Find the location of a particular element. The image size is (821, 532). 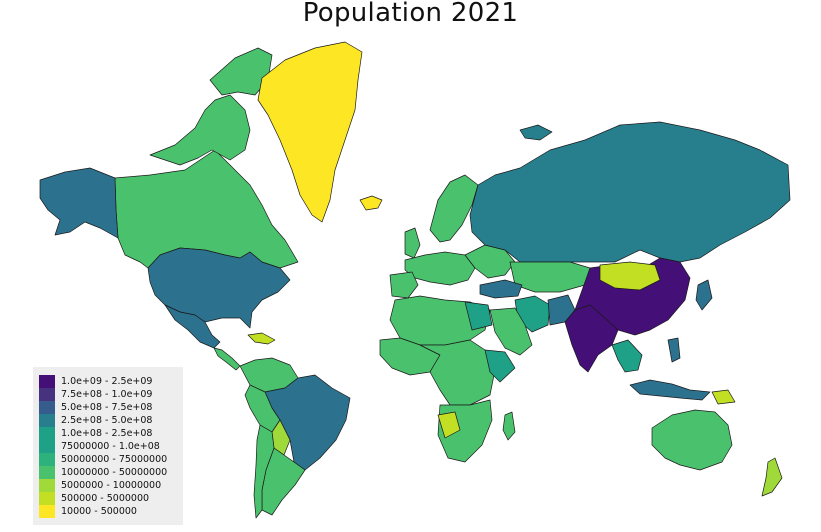

country-usa-alaska is located at coordinates (79, 203).